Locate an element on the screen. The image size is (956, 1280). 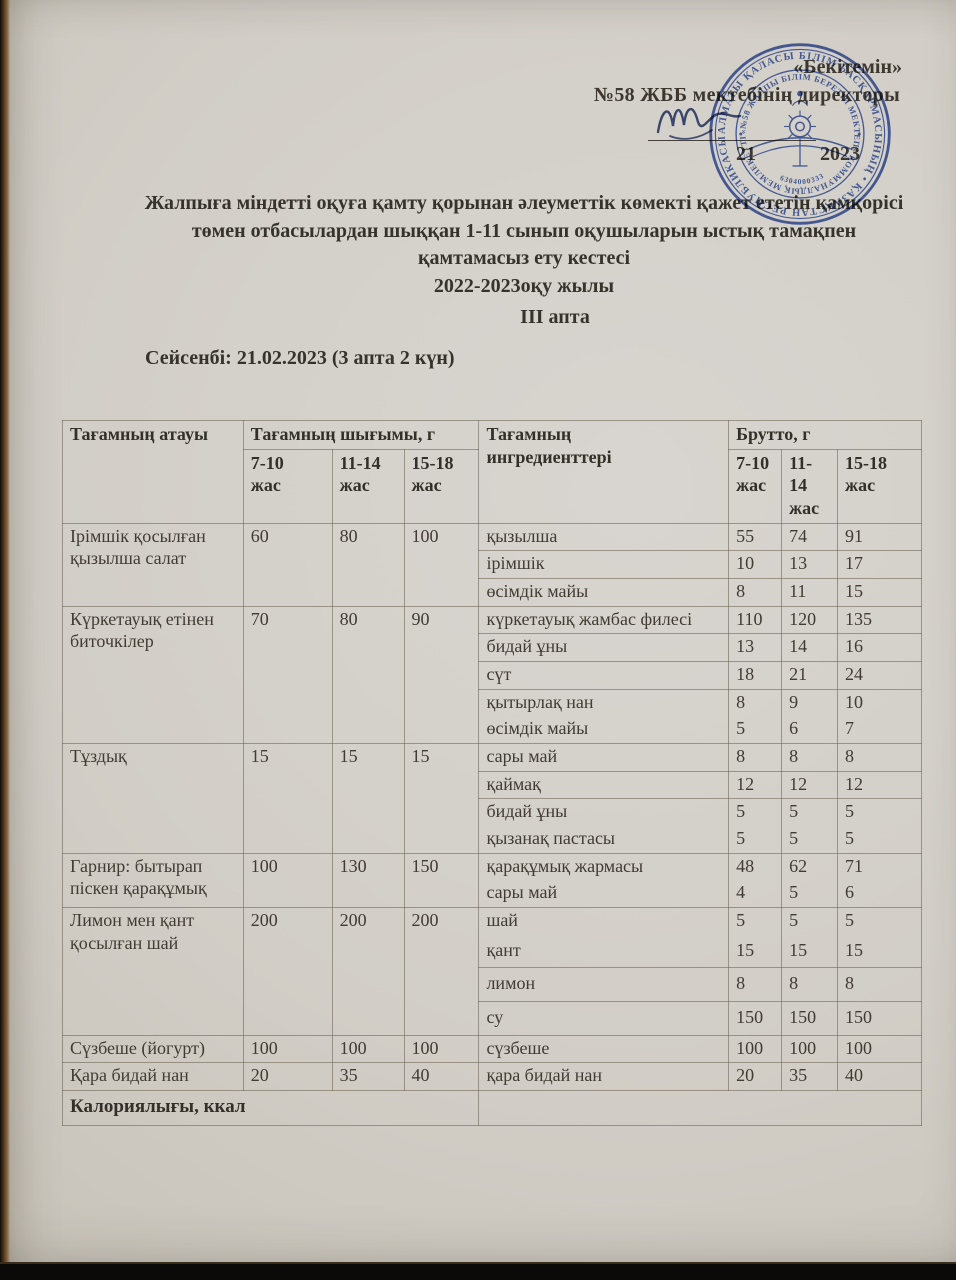
ingredient-name-cell: қаймақ is located at coordinates (604, 785).